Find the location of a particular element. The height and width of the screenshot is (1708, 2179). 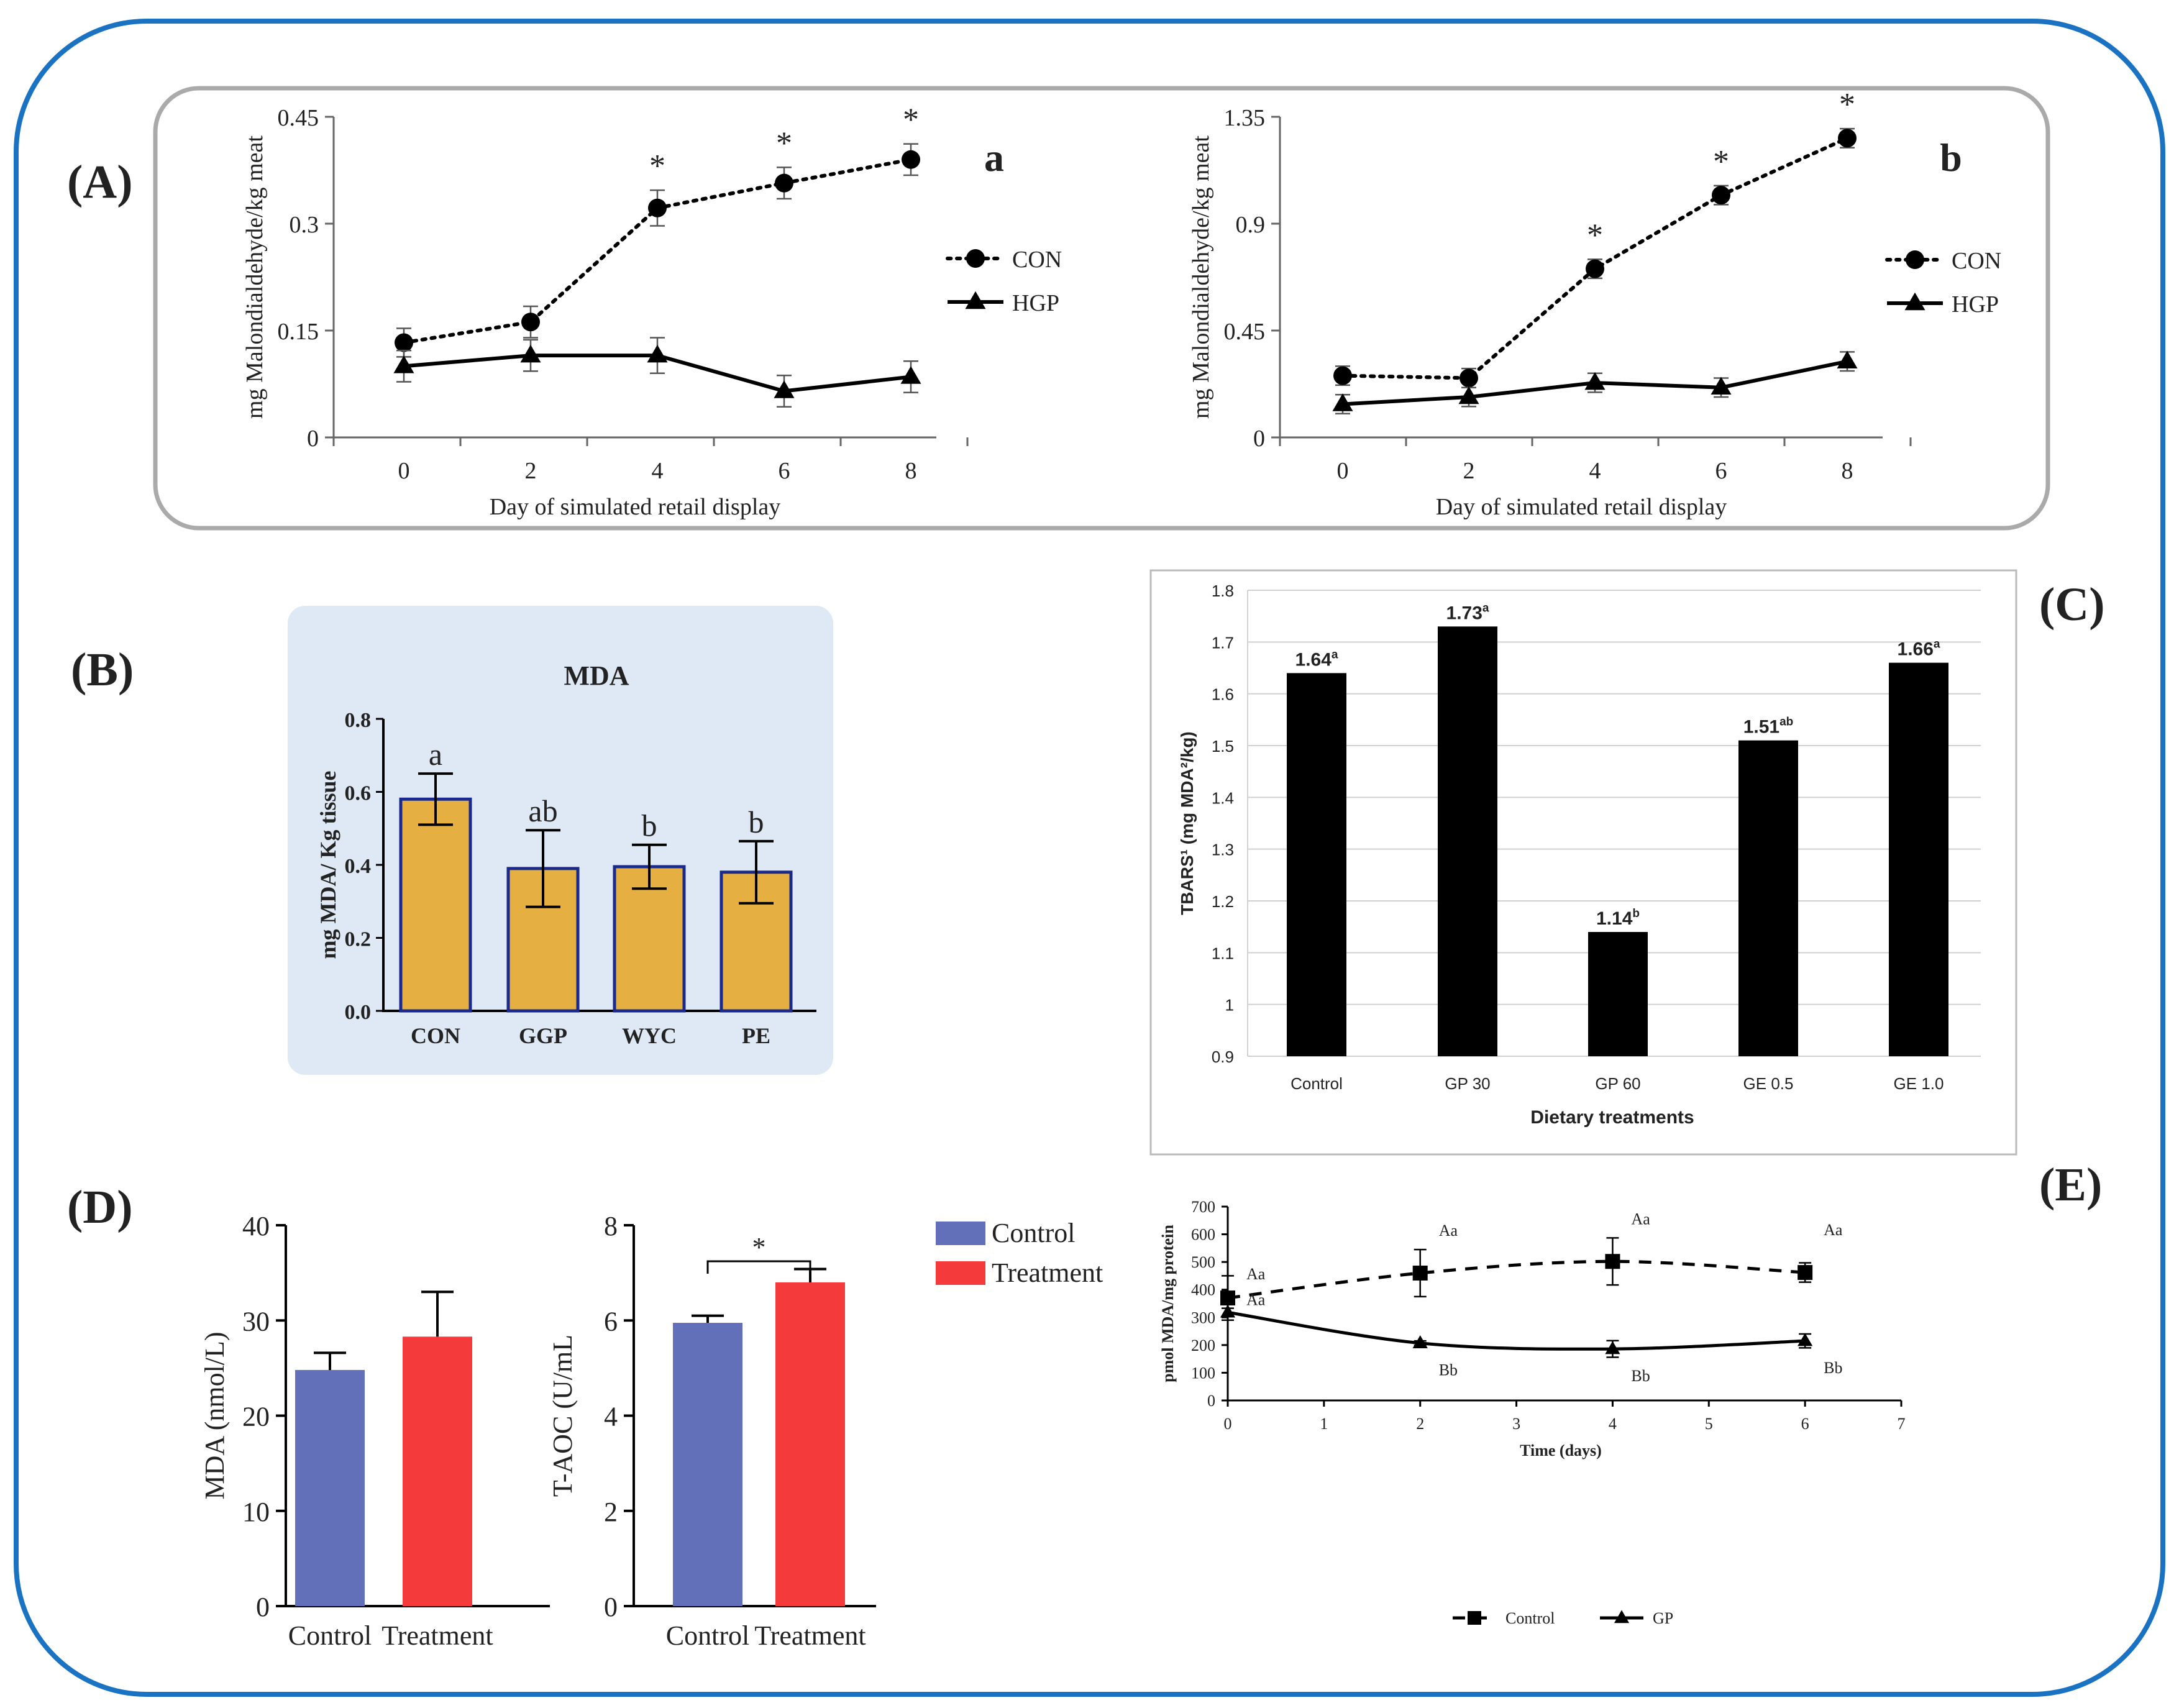

y-axis-label: T-AOC (U/mL is located at coordinates (562, 1416).